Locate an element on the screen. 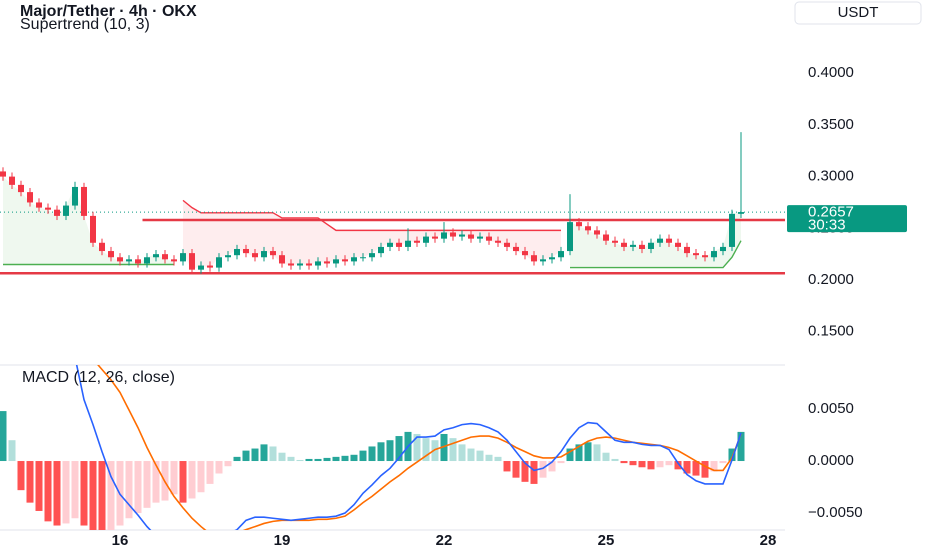  x-tick-label: 16 is located at coordinates (120, 540).